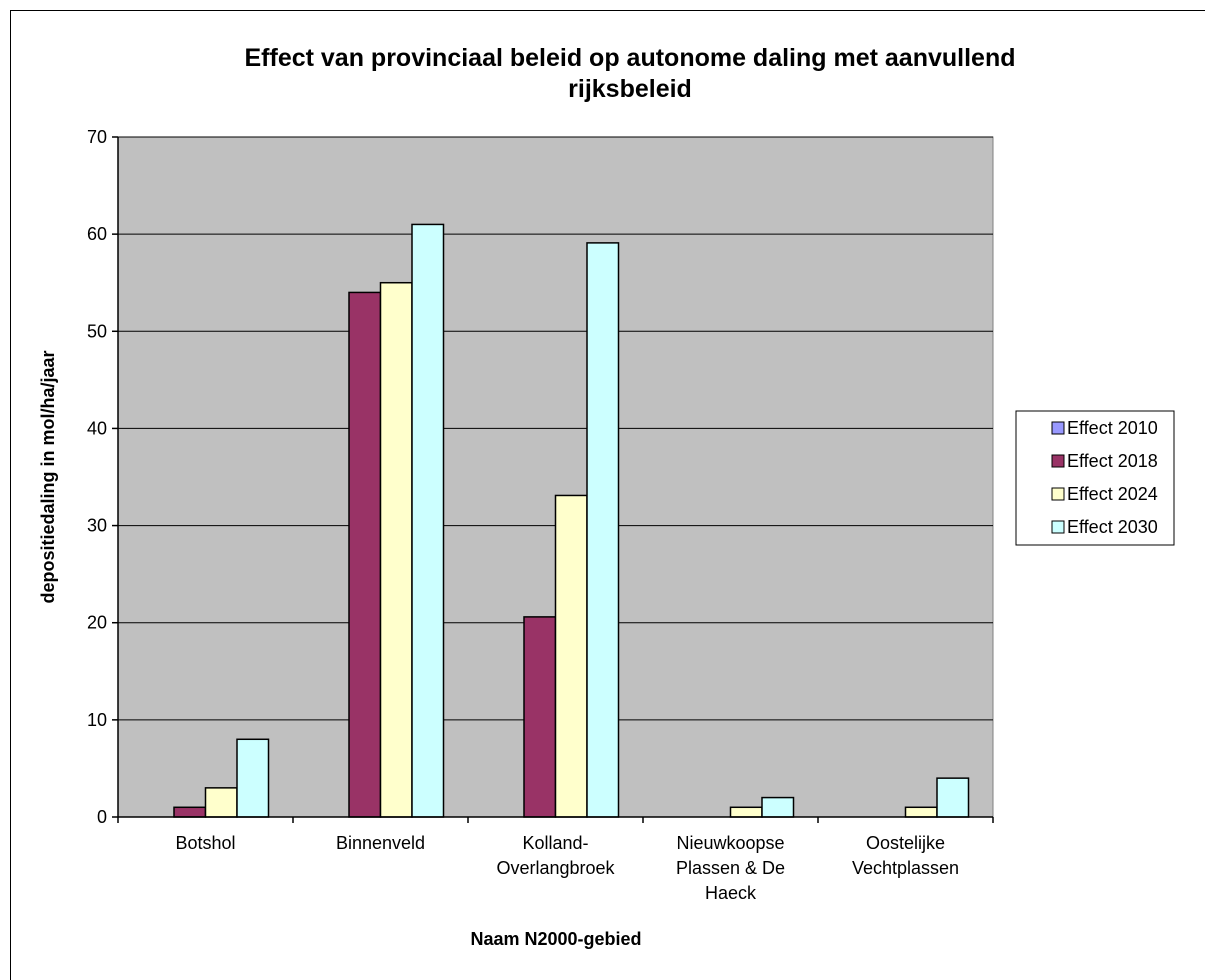 The image size is (1209, 980). I want to click on y-tick-label: 40, so click(97, 428).